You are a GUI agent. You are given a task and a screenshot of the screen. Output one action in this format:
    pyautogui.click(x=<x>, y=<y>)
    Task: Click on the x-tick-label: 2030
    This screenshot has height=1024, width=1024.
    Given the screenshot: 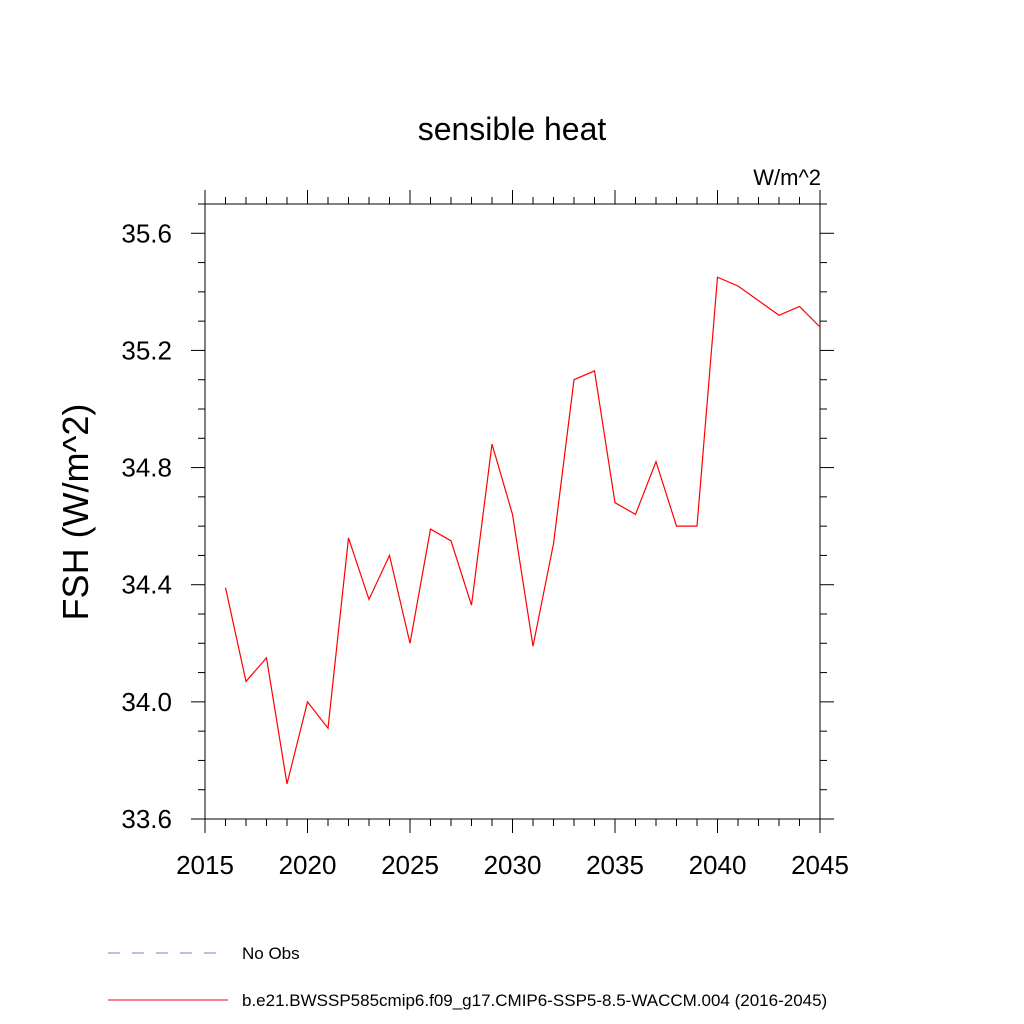 What is the action you would take?
    pyautogui.click(x=513, y=865)
    